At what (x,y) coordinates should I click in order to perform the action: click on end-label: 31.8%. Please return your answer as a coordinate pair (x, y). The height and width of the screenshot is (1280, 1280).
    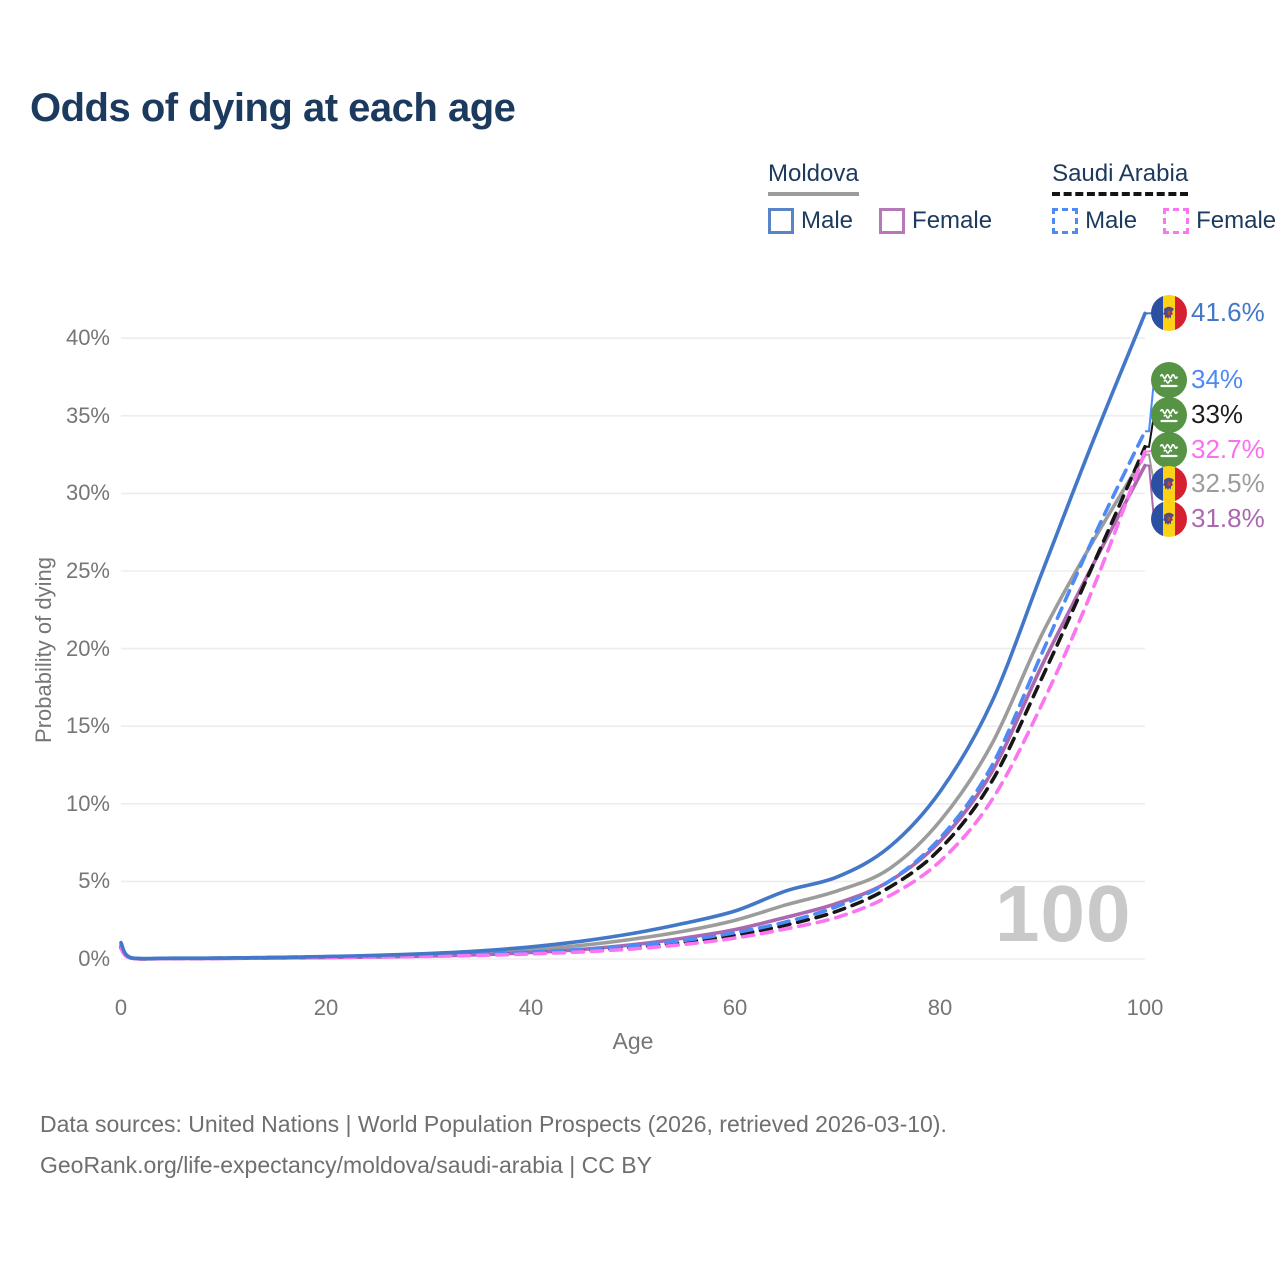
    Looking at the image, I should click on (1228, 518).